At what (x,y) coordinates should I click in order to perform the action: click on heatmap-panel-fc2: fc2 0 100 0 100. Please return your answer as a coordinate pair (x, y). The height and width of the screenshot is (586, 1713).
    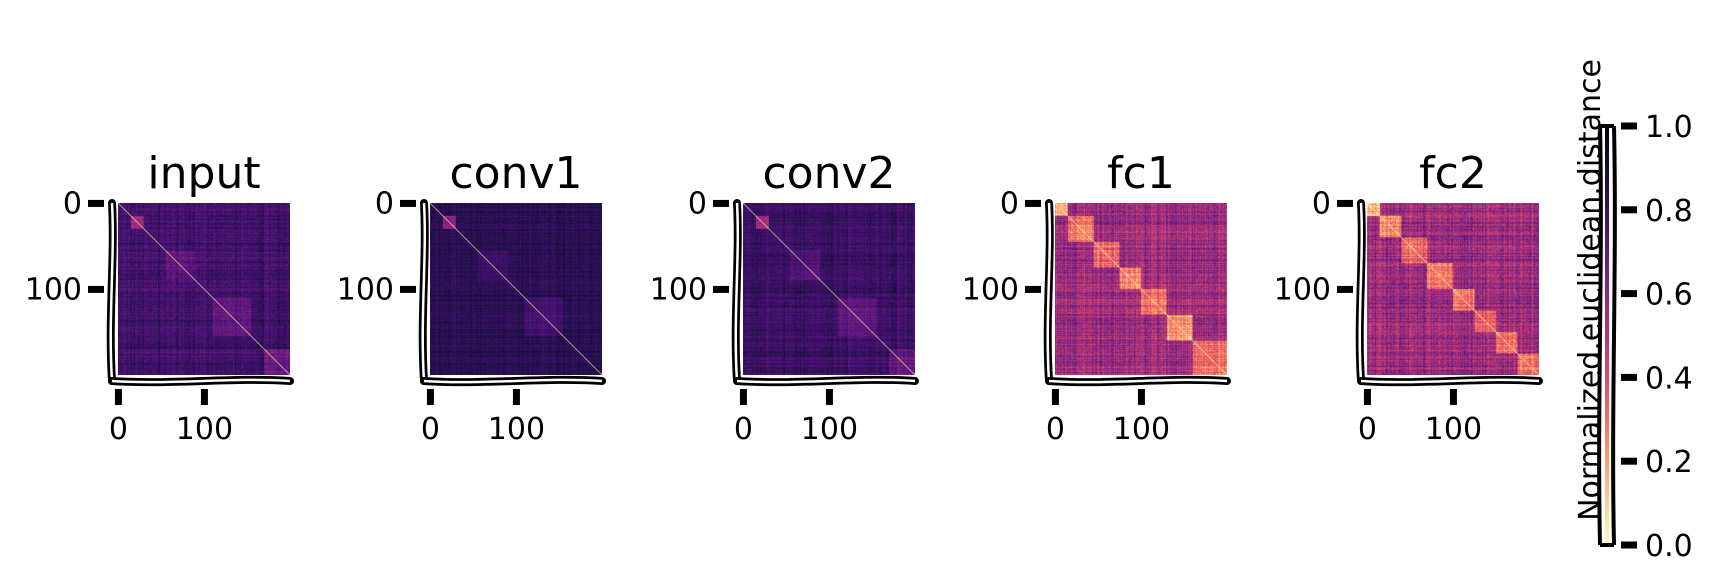
    Looking at the image, I should click on (1408, 297).